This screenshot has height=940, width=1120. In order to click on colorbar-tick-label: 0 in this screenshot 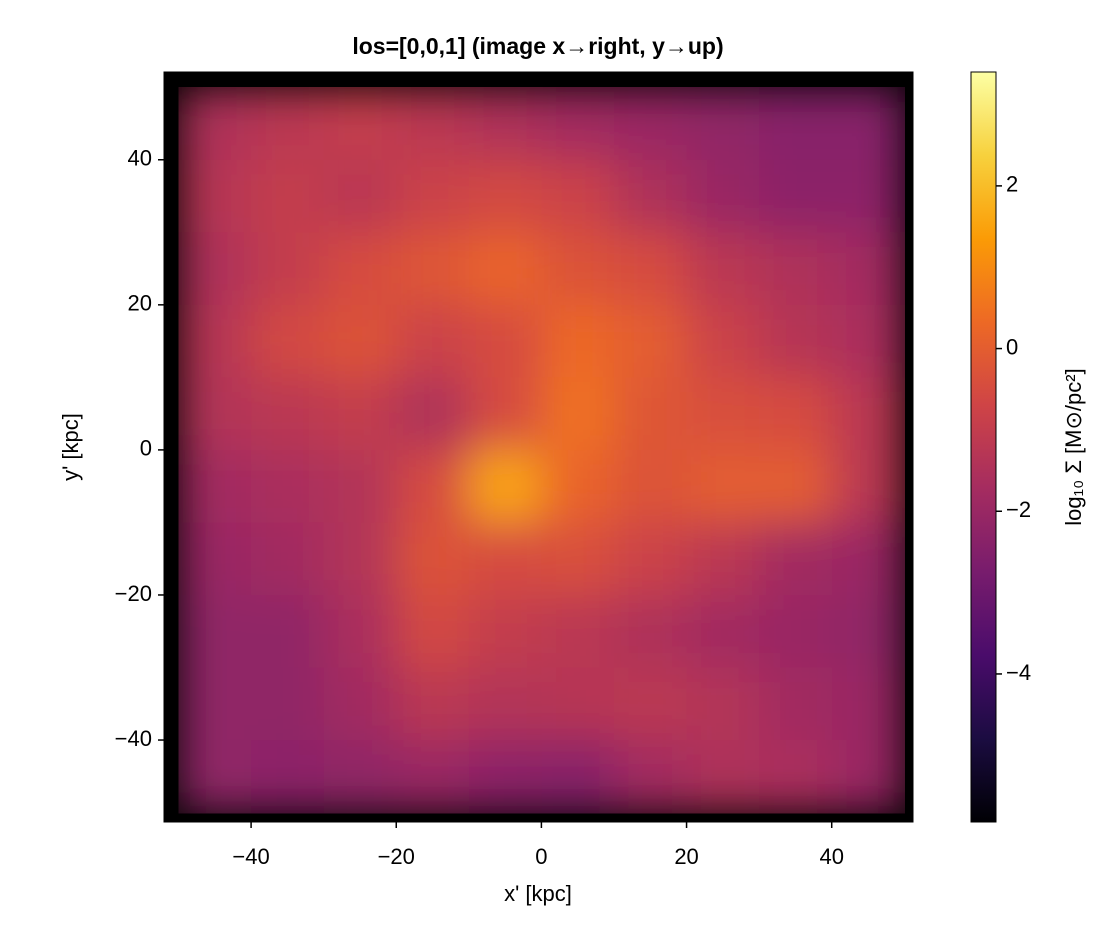, I will do `click(1012, 346)`.